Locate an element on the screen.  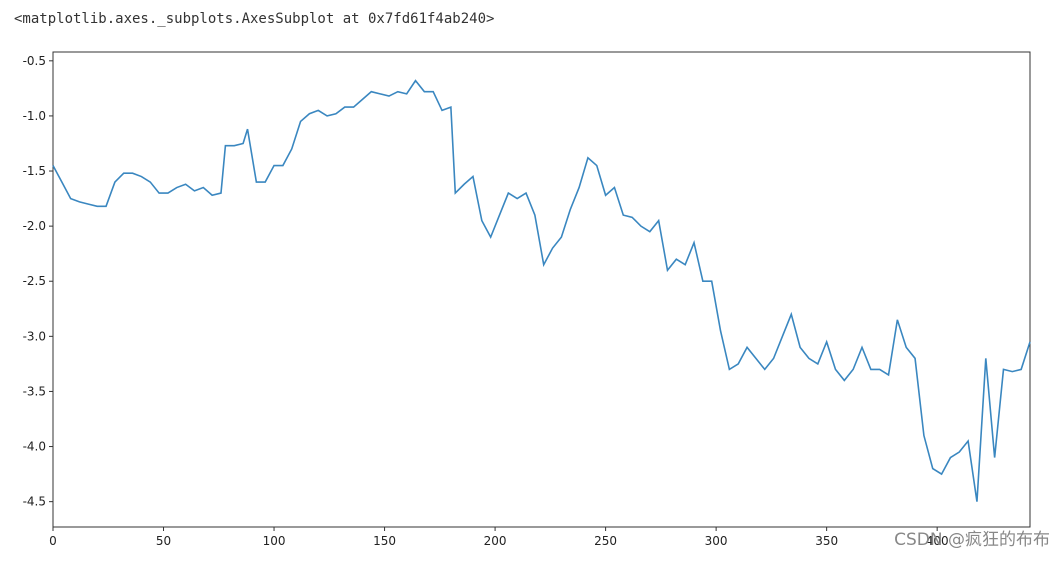
y-tick-label: -2.0 is located at coordinates (34, 226).